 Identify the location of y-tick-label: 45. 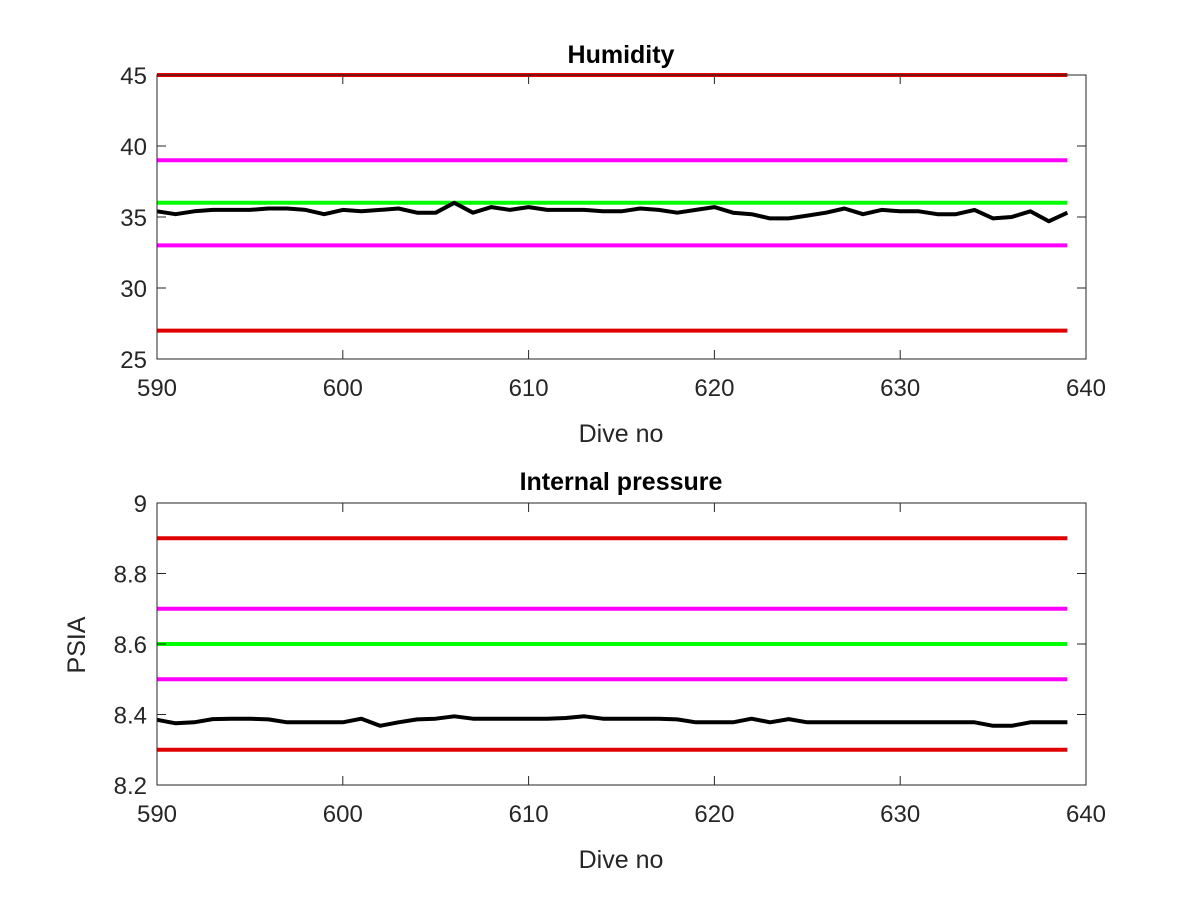
(133, 76).